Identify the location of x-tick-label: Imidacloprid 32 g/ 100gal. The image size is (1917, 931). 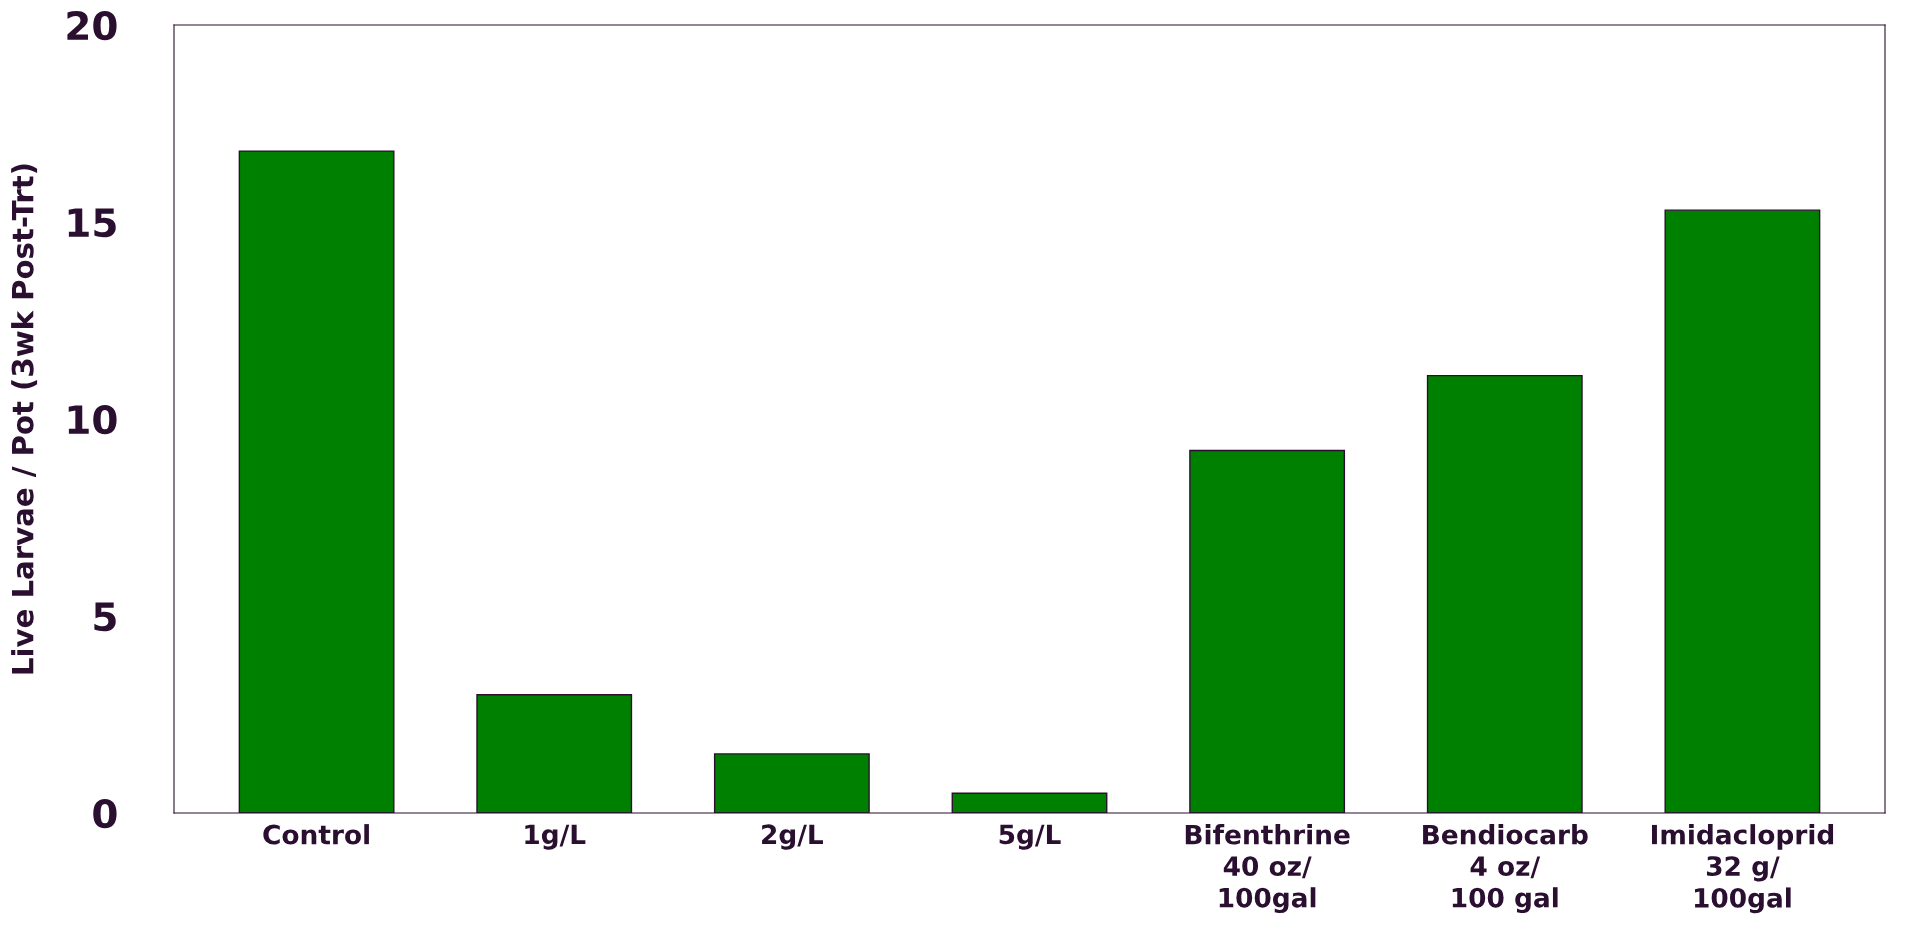
(1742, 869).